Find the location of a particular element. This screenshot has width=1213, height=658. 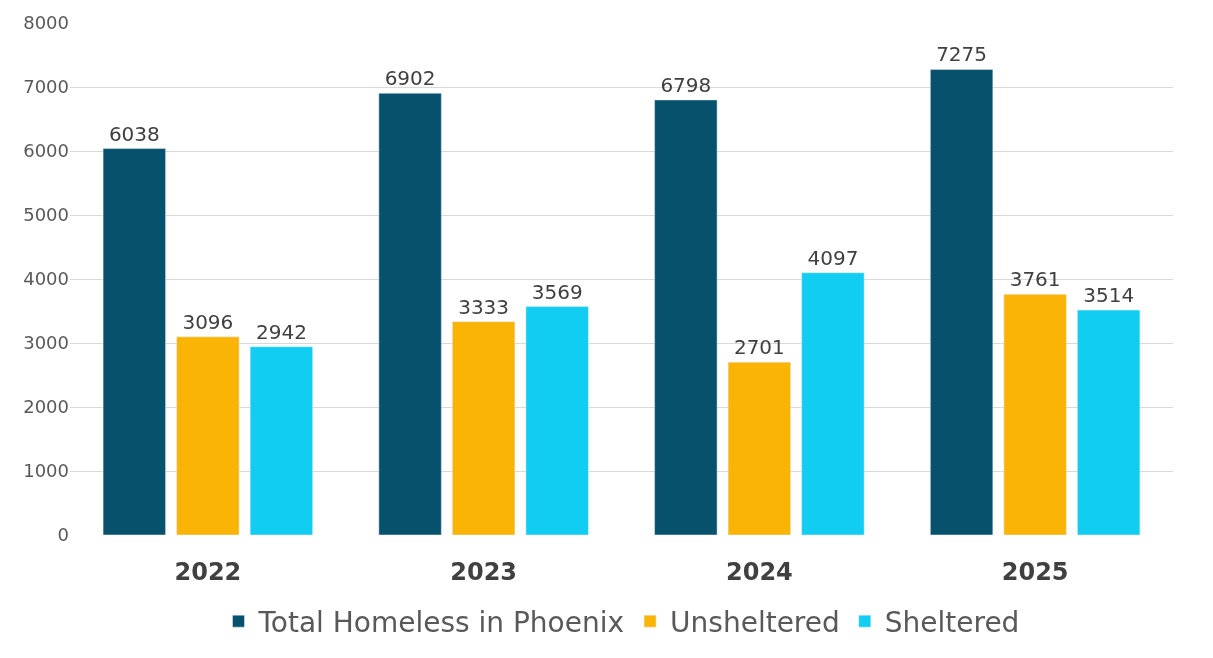

x-tick-label: 2023 is located at coordinates (484, 572).